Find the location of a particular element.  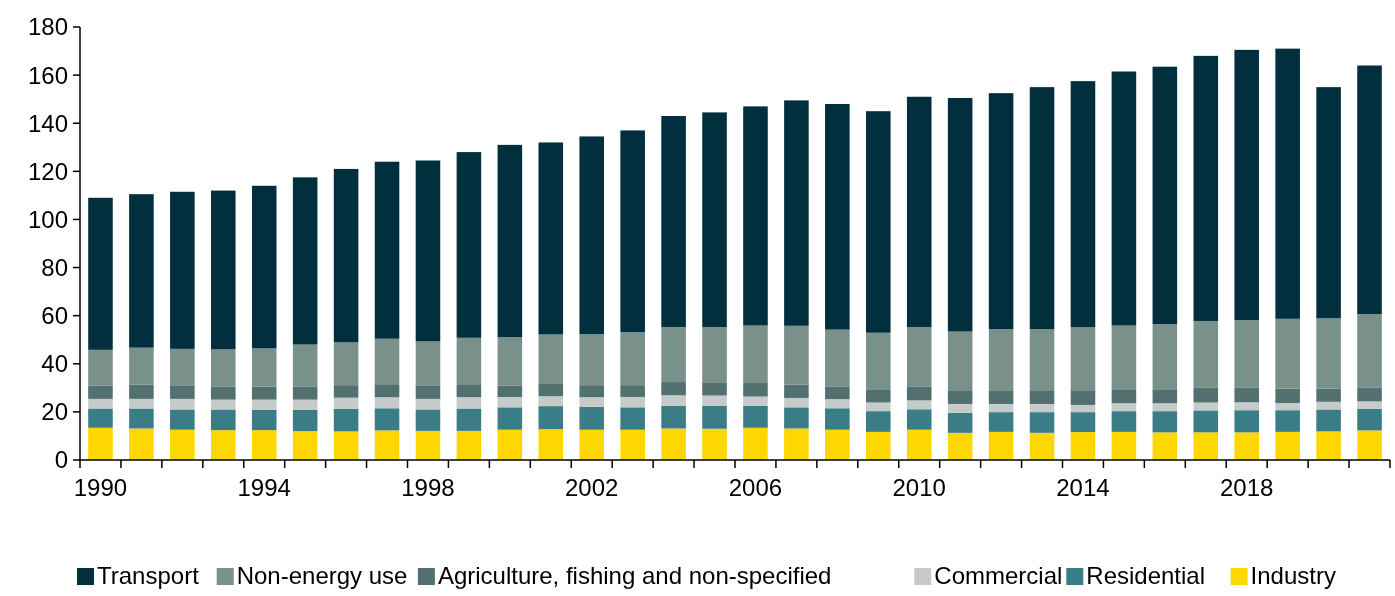

y-tick-label: 120 is located at coordinates (47, 171).